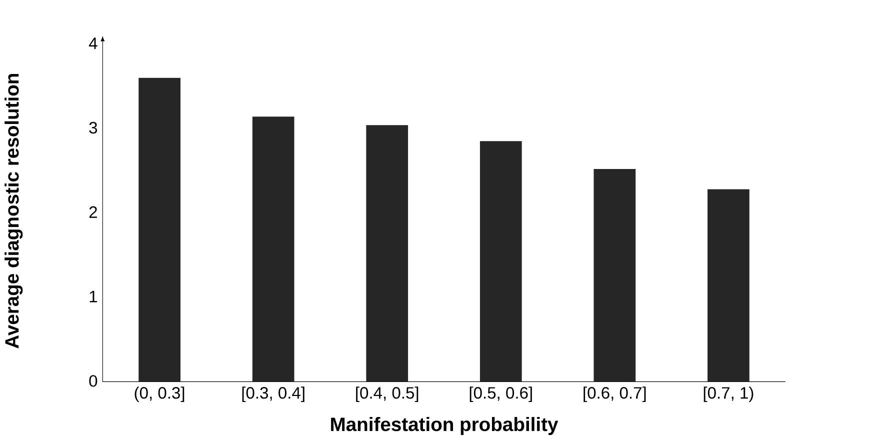  Describe the element at coordinates (93, 212) in the screenshot. I see `y-tick-label: 2` at that location.